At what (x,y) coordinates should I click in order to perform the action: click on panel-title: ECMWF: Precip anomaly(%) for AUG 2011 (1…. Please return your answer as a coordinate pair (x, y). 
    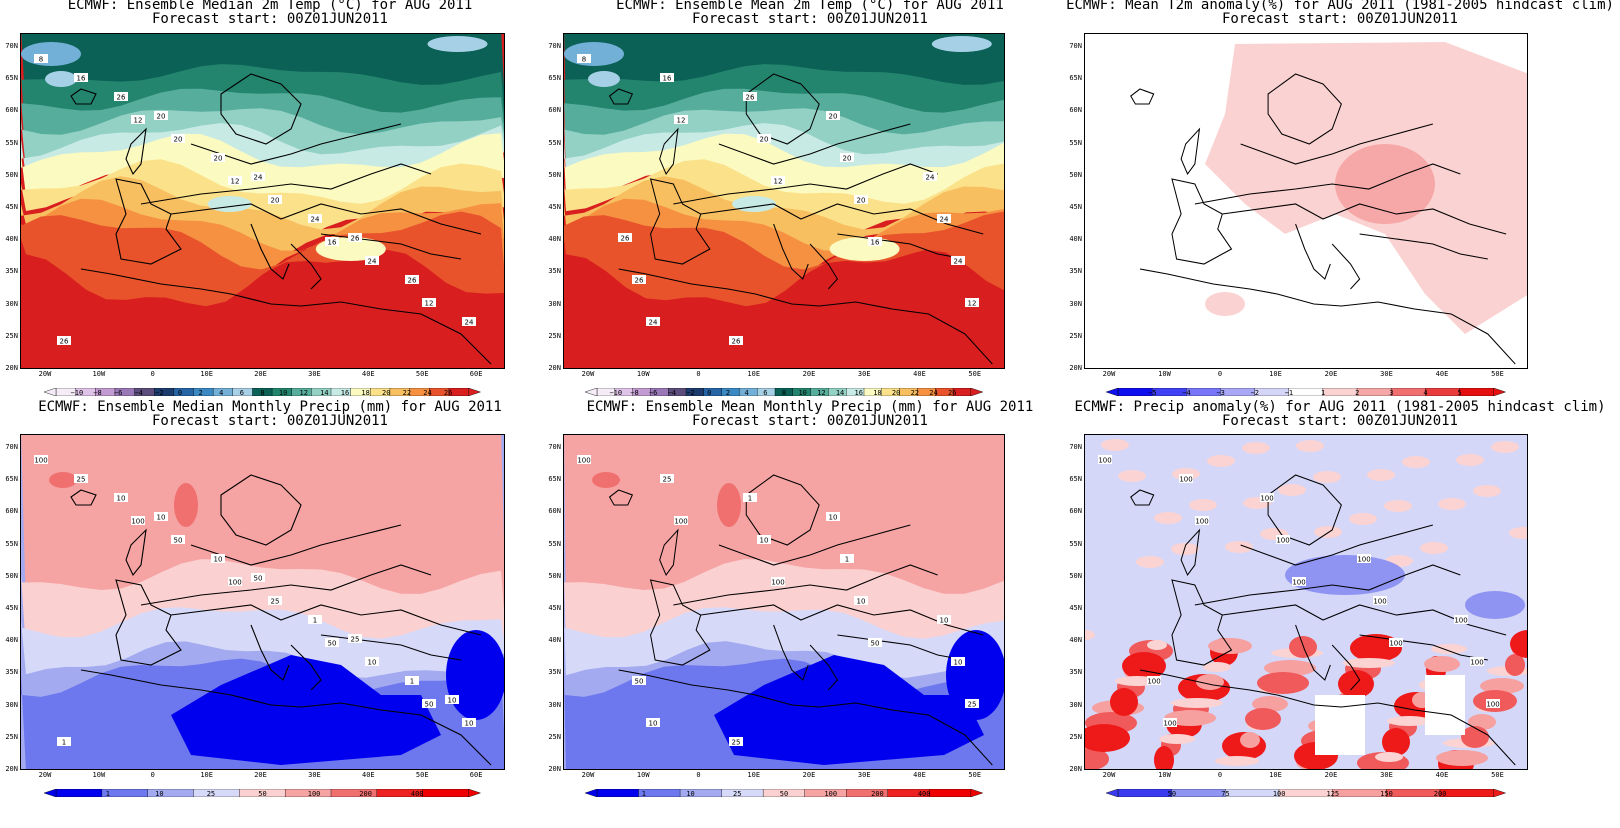
    Looking at the image, I should click on (1340, 407).